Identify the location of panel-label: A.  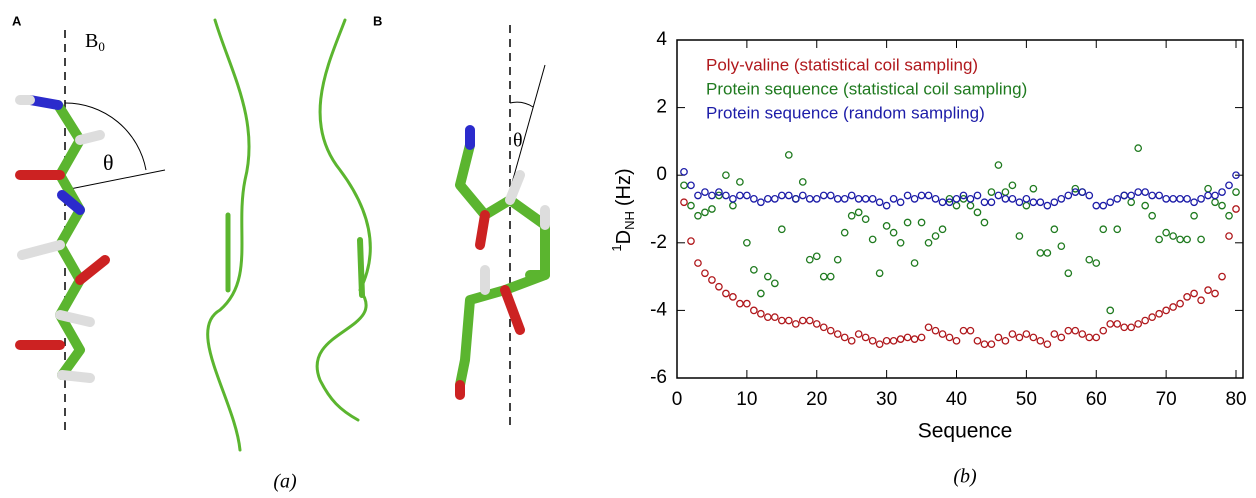
(17, 20).